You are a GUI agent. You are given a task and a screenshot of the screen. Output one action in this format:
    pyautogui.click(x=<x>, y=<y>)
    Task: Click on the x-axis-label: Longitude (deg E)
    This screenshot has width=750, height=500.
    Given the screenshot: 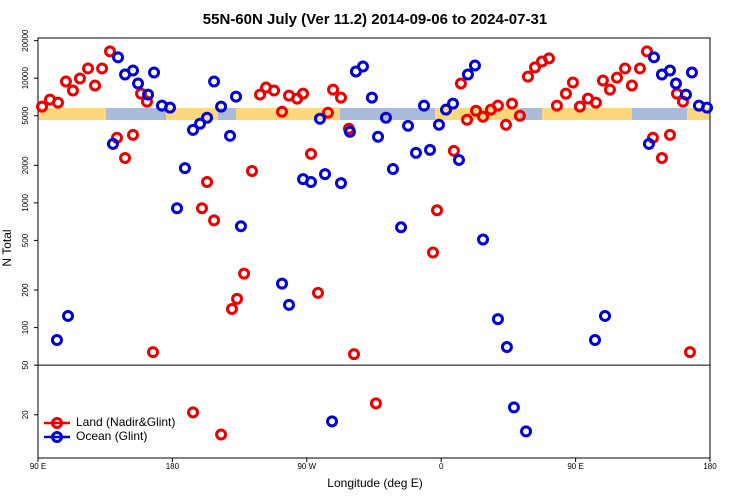 What is the action you would take?
    pyautogui.click(x=374, y=483)
    